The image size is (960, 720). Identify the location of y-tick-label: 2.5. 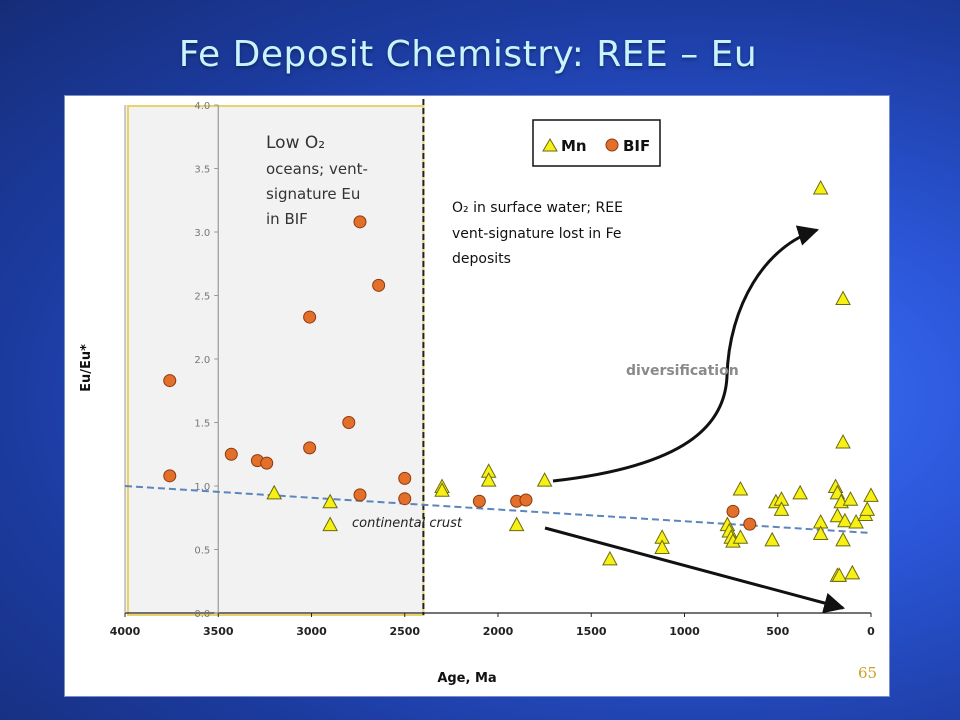
(202, 297).